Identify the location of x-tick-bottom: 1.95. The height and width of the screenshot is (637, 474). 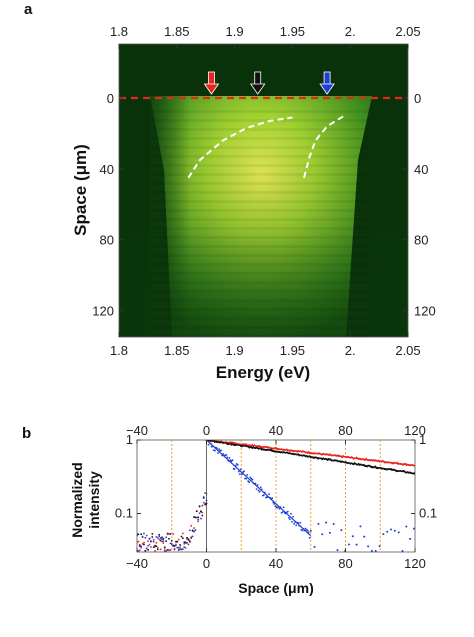
(292, 350).